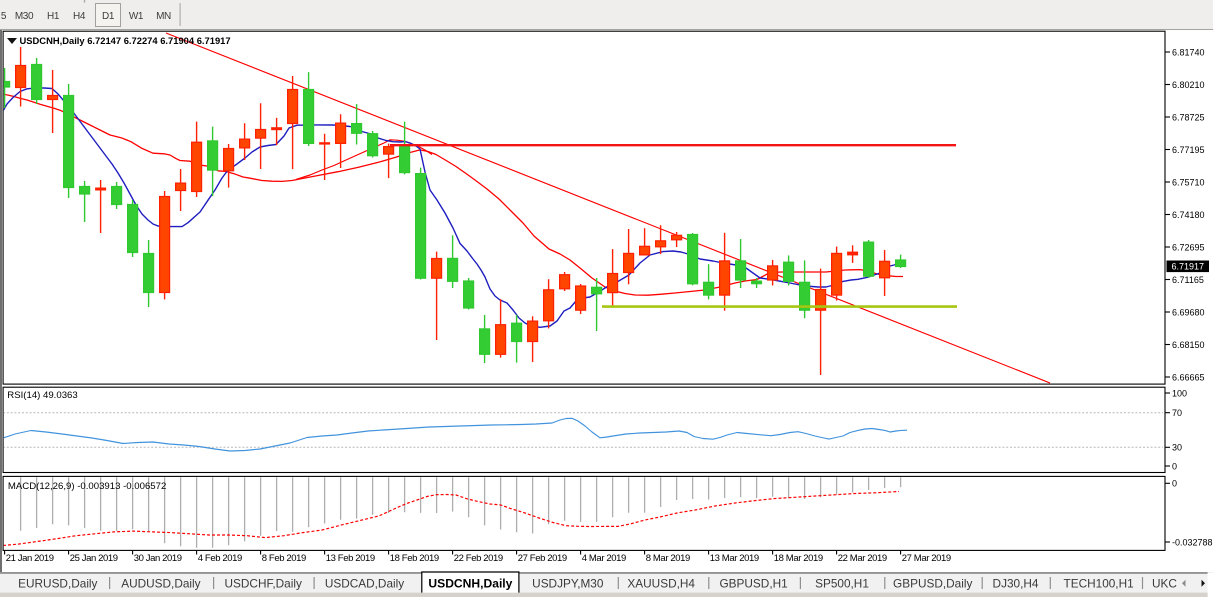 This screenshot has width=1213, height=597. I want to click on svg-text: W1, so click(136, 16).